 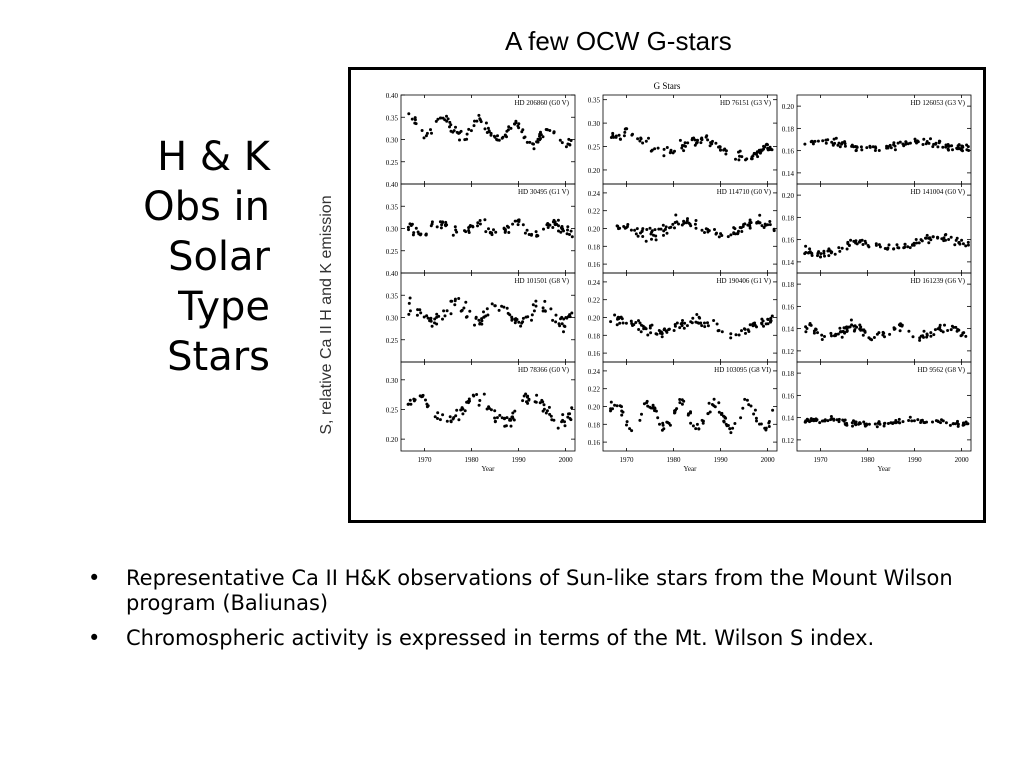 I want to click on y-tick-label: 0.25, so click(x=392, y=341).